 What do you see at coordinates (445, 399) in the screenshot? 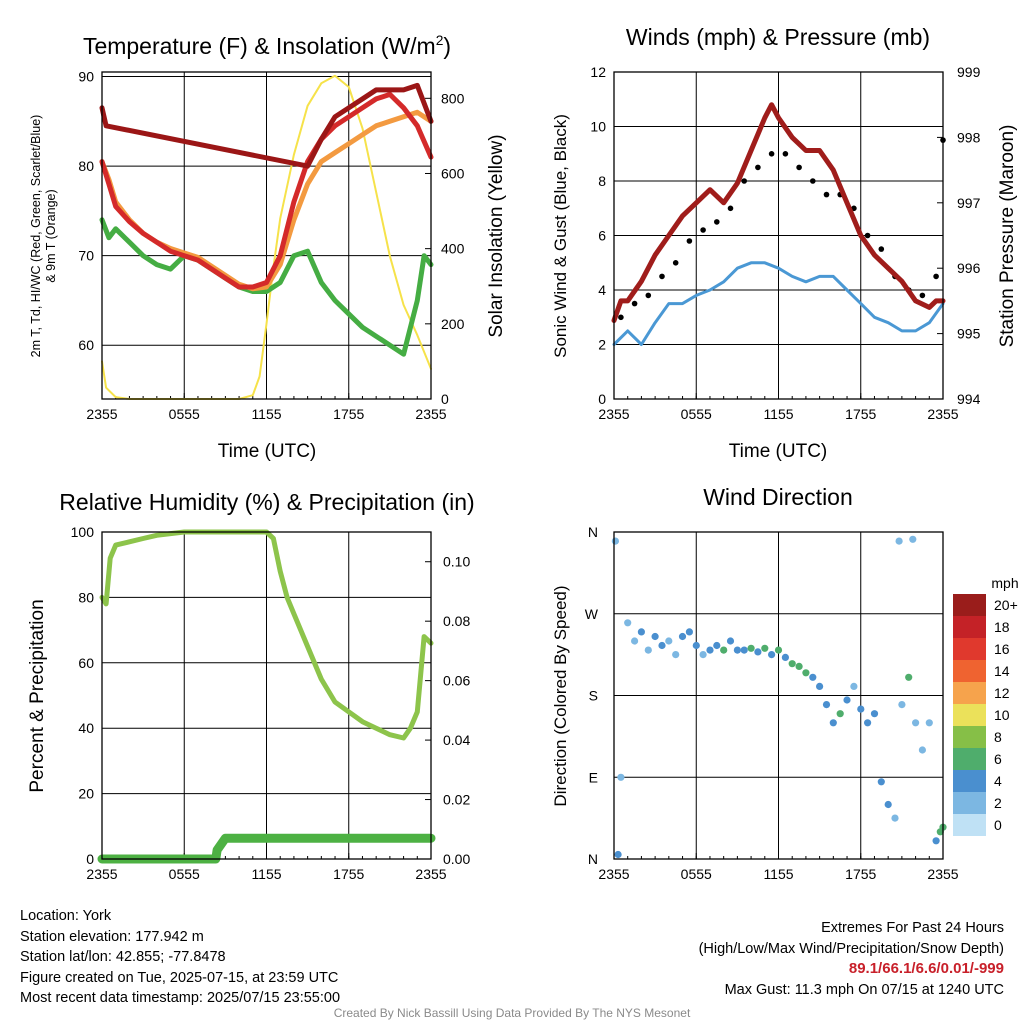
I see `y-tick-label-right: 0` at bounding box center [445, 399].